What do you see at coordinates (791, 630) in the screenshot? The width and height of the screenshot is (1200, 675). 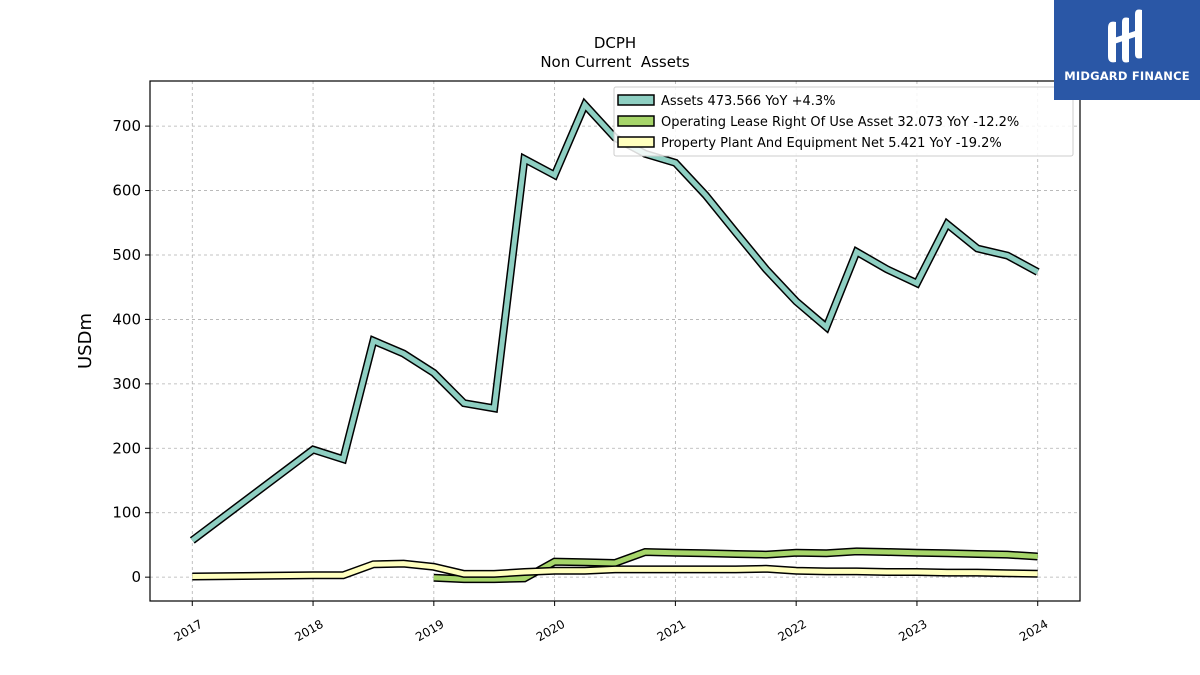 I see `x-tick-label: 2022` at bounding box center [791, 630].